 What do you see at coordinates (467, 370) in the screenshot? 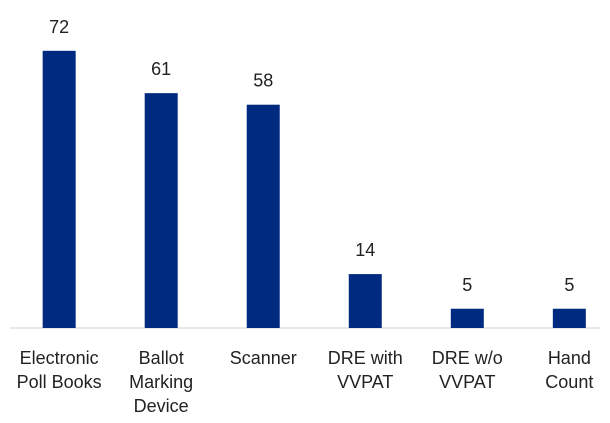
I see `x-tick-label: DRE w/o VVPAT` at bounding box center [467, 370].